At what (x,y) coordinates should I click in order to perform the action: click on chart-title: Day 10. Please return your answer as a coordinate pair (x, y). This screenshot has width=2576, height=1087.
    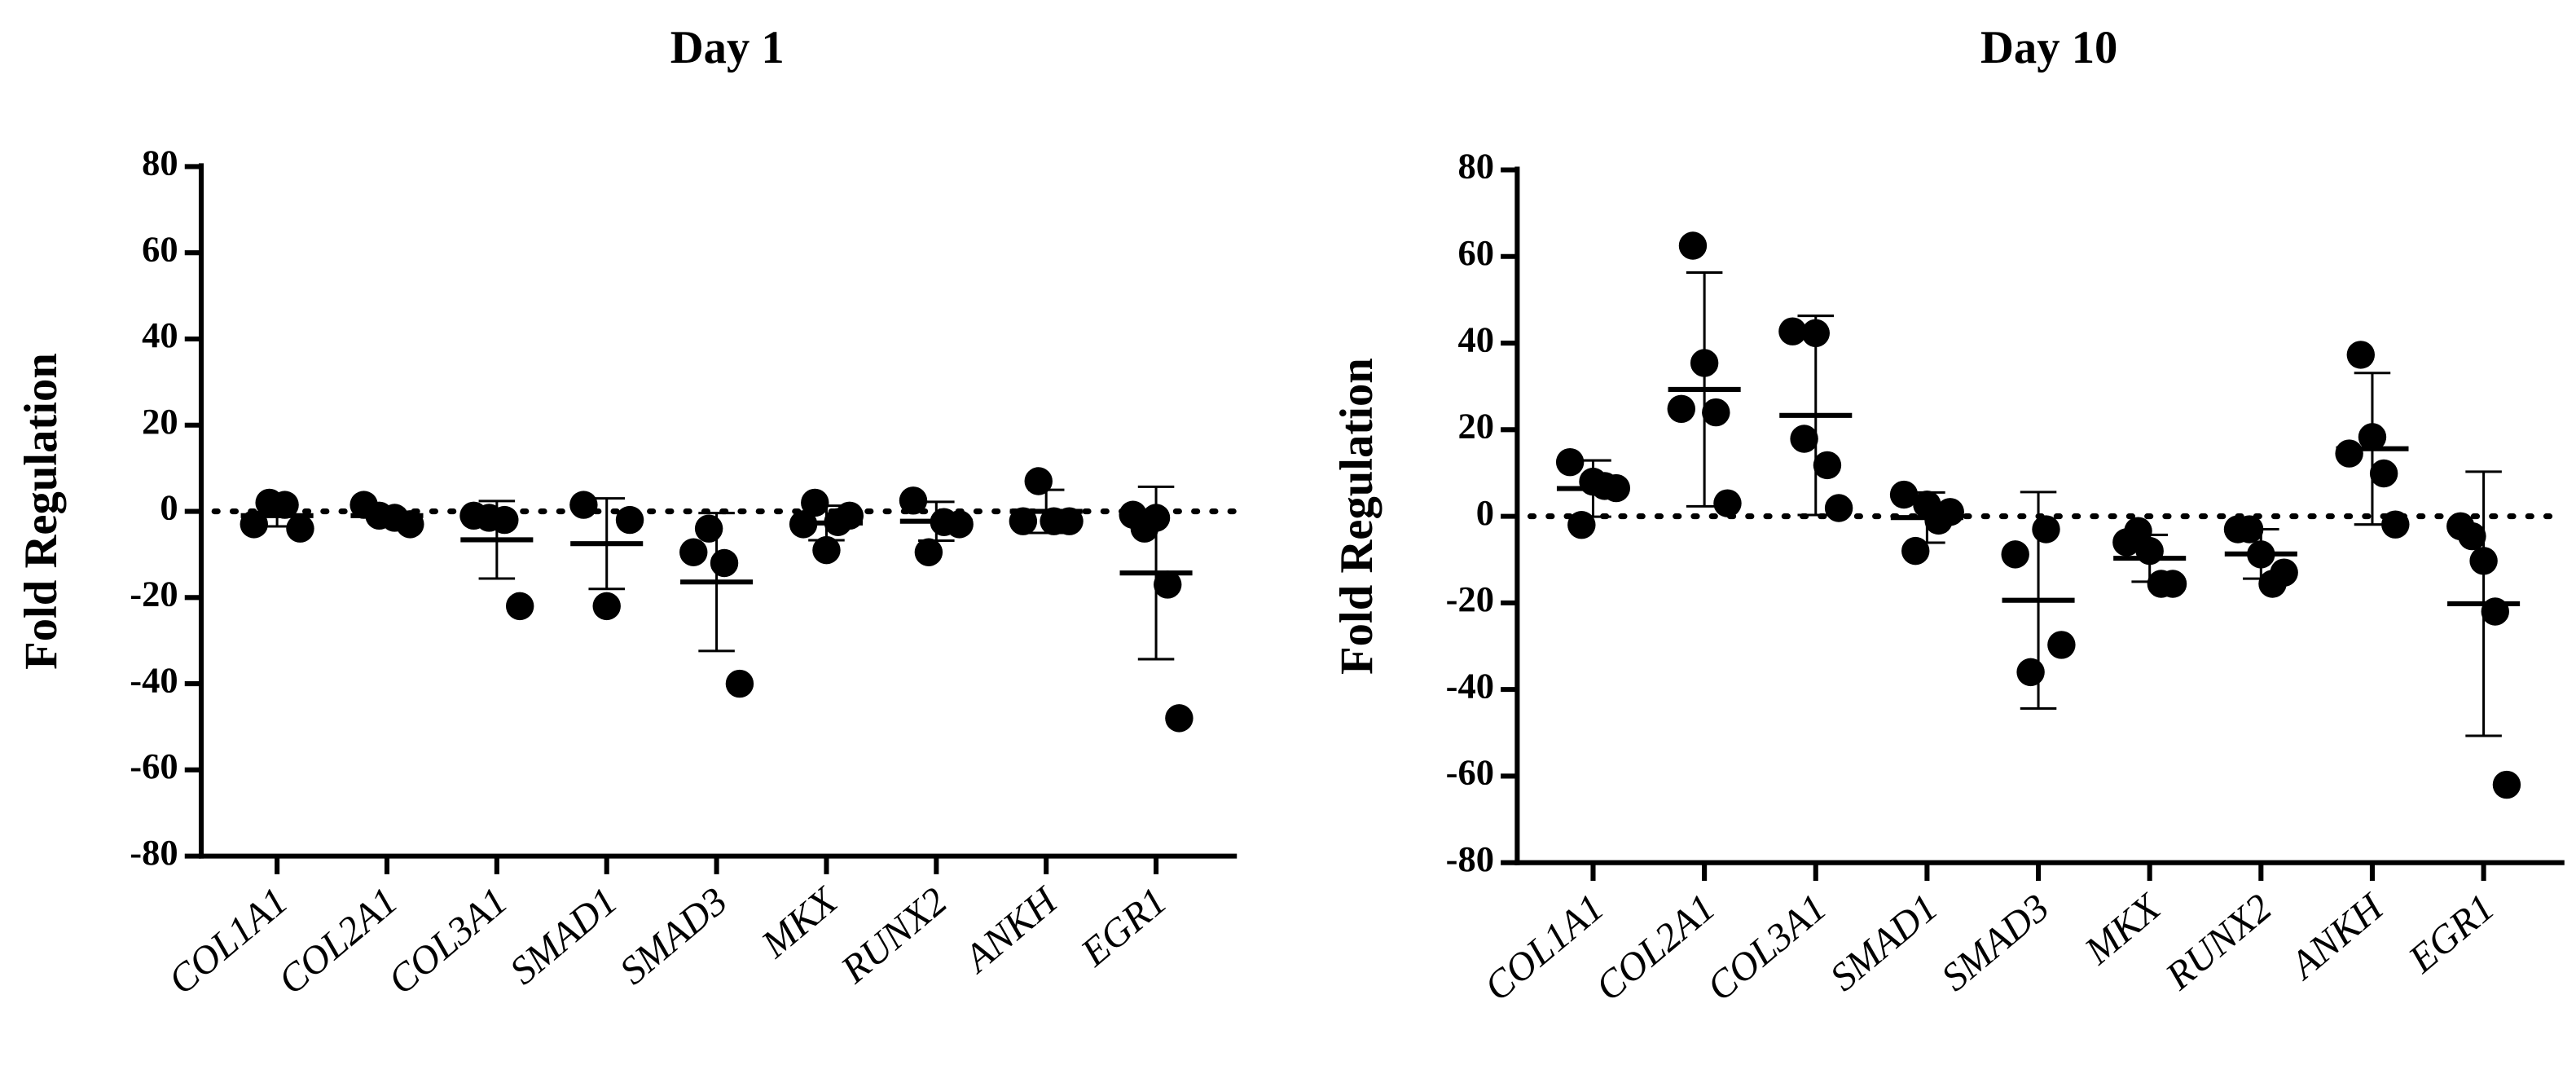
    Looking at the image, I should click on (2048, 48).